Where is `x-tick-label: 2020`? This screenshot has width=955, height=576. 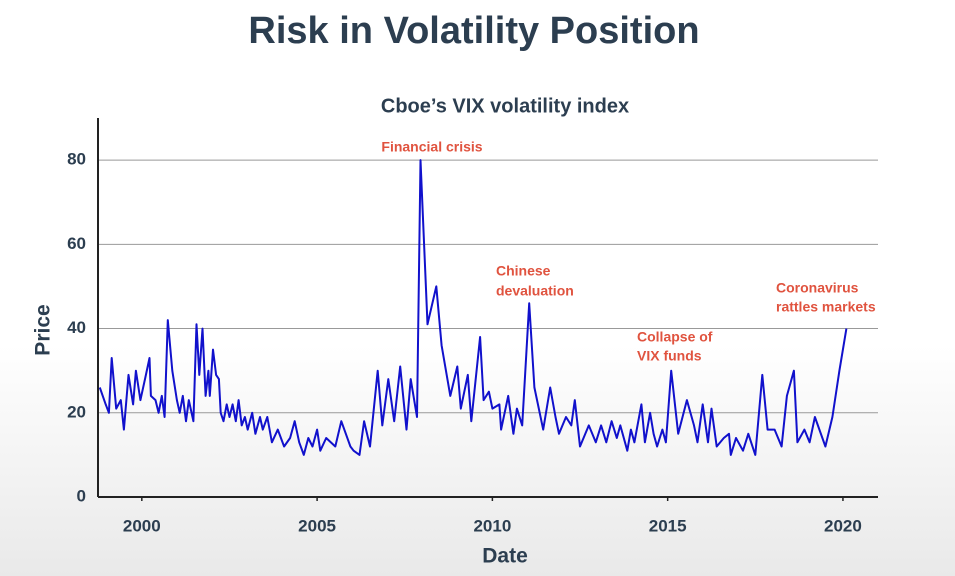 x-tick-label: 2020 is located at coordinates (843, 525).